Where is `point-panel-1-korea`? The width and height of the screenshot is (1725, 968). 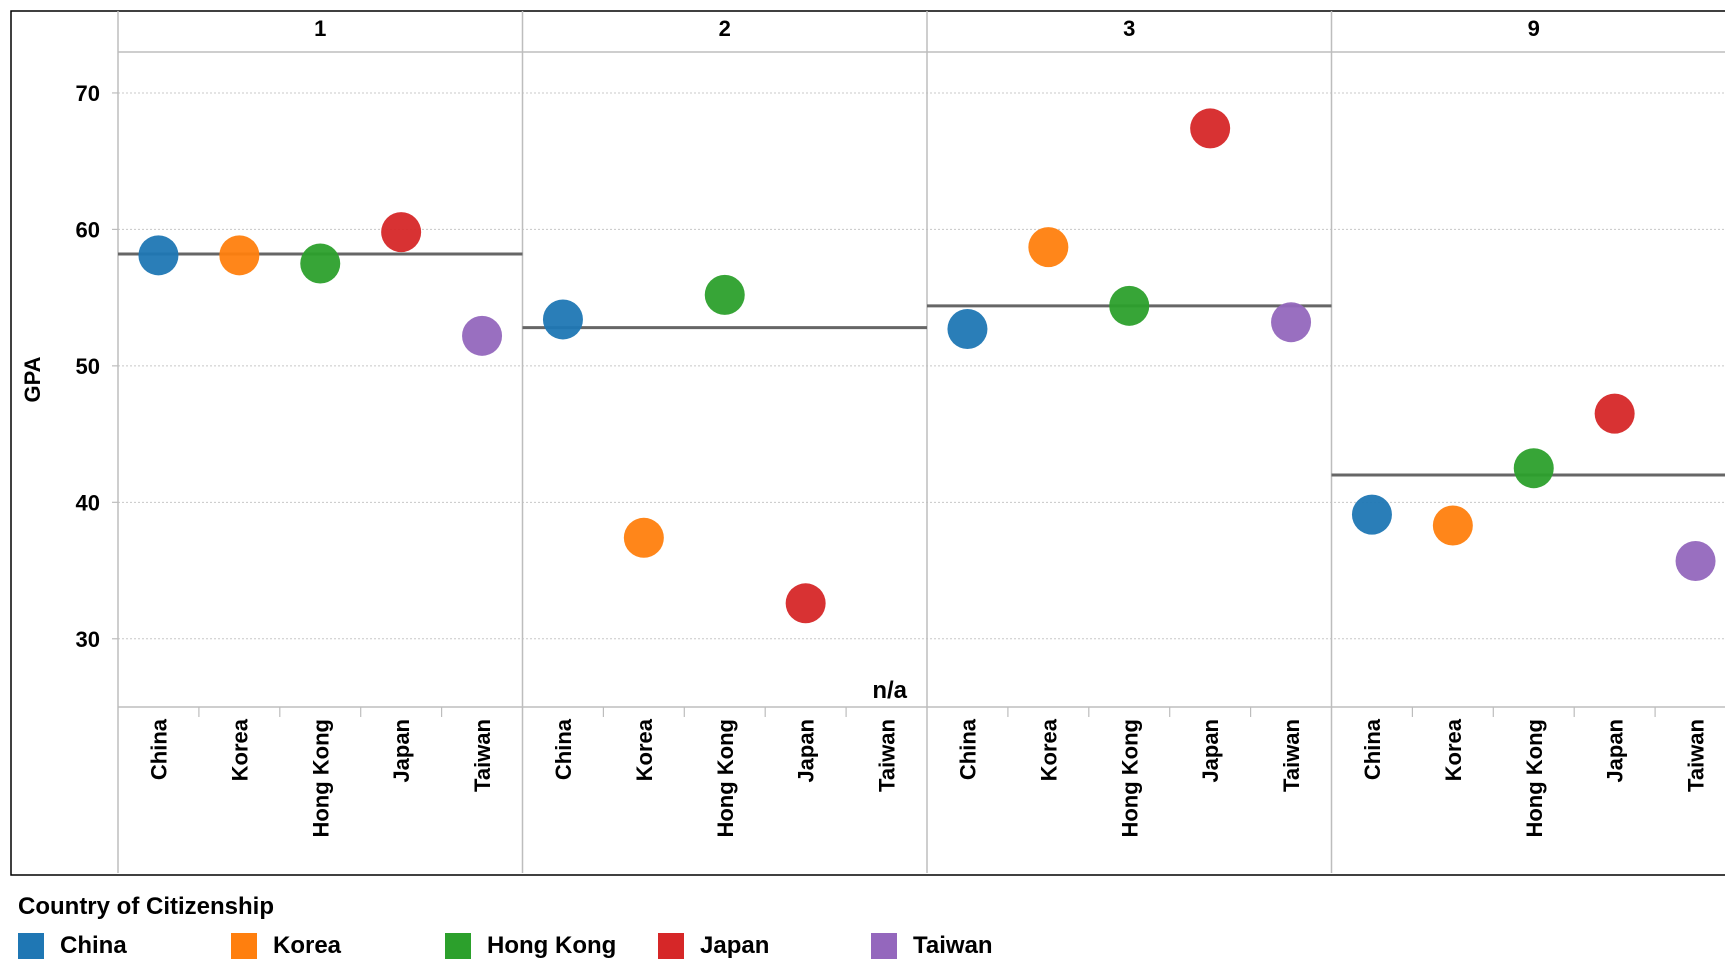
point-panel-1-korea is located at coordinates (239, 255).